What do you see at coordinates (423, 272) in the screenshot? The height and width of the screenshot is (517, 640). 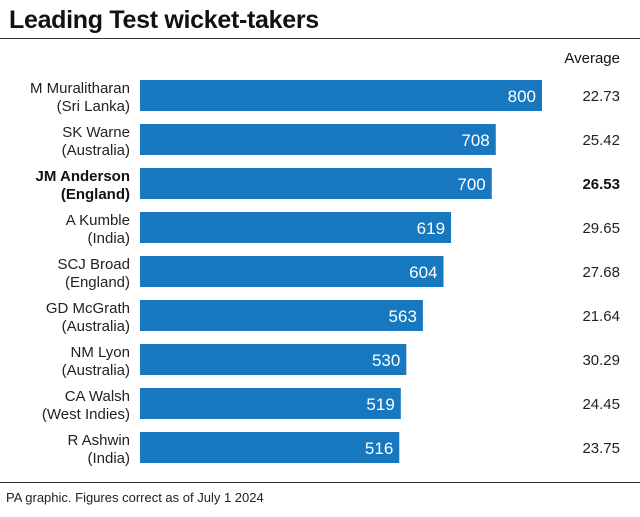 I see `bar-value-label: 604` at bounding box center [423, 272].